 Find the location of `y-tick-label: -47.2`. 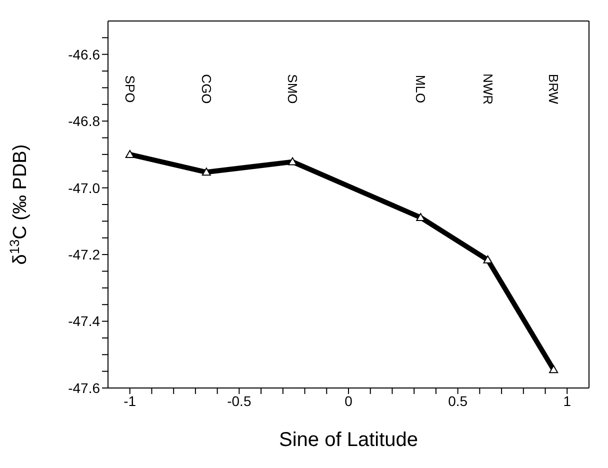

y-tick-label: -47.2 is located at coordinates (84, 254).